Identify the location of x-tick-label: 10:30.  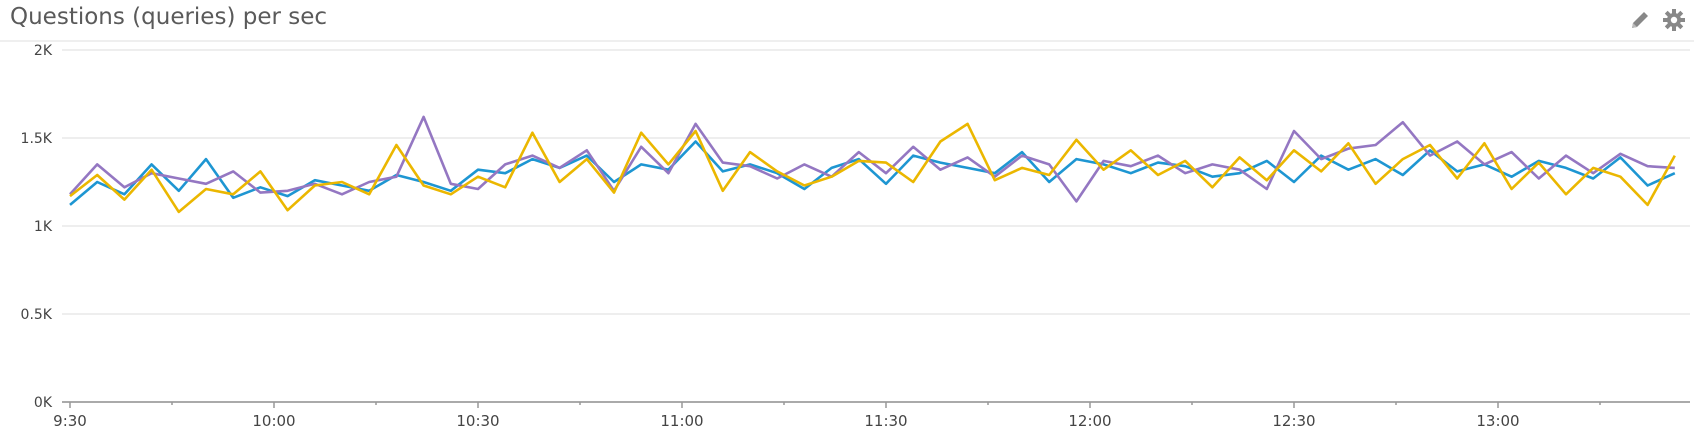
(477, 421).